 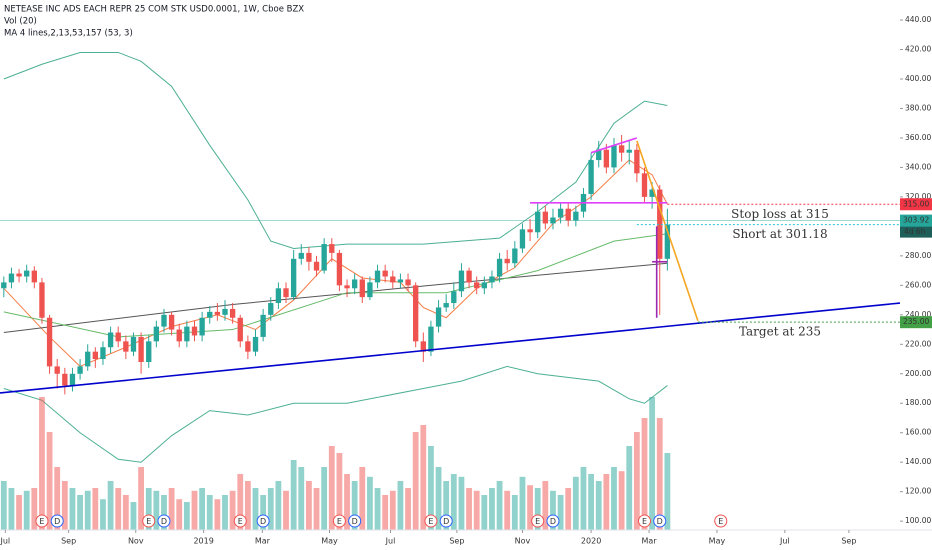 I want to click on x-tick-label: 2019, so click(x=203, y=541).